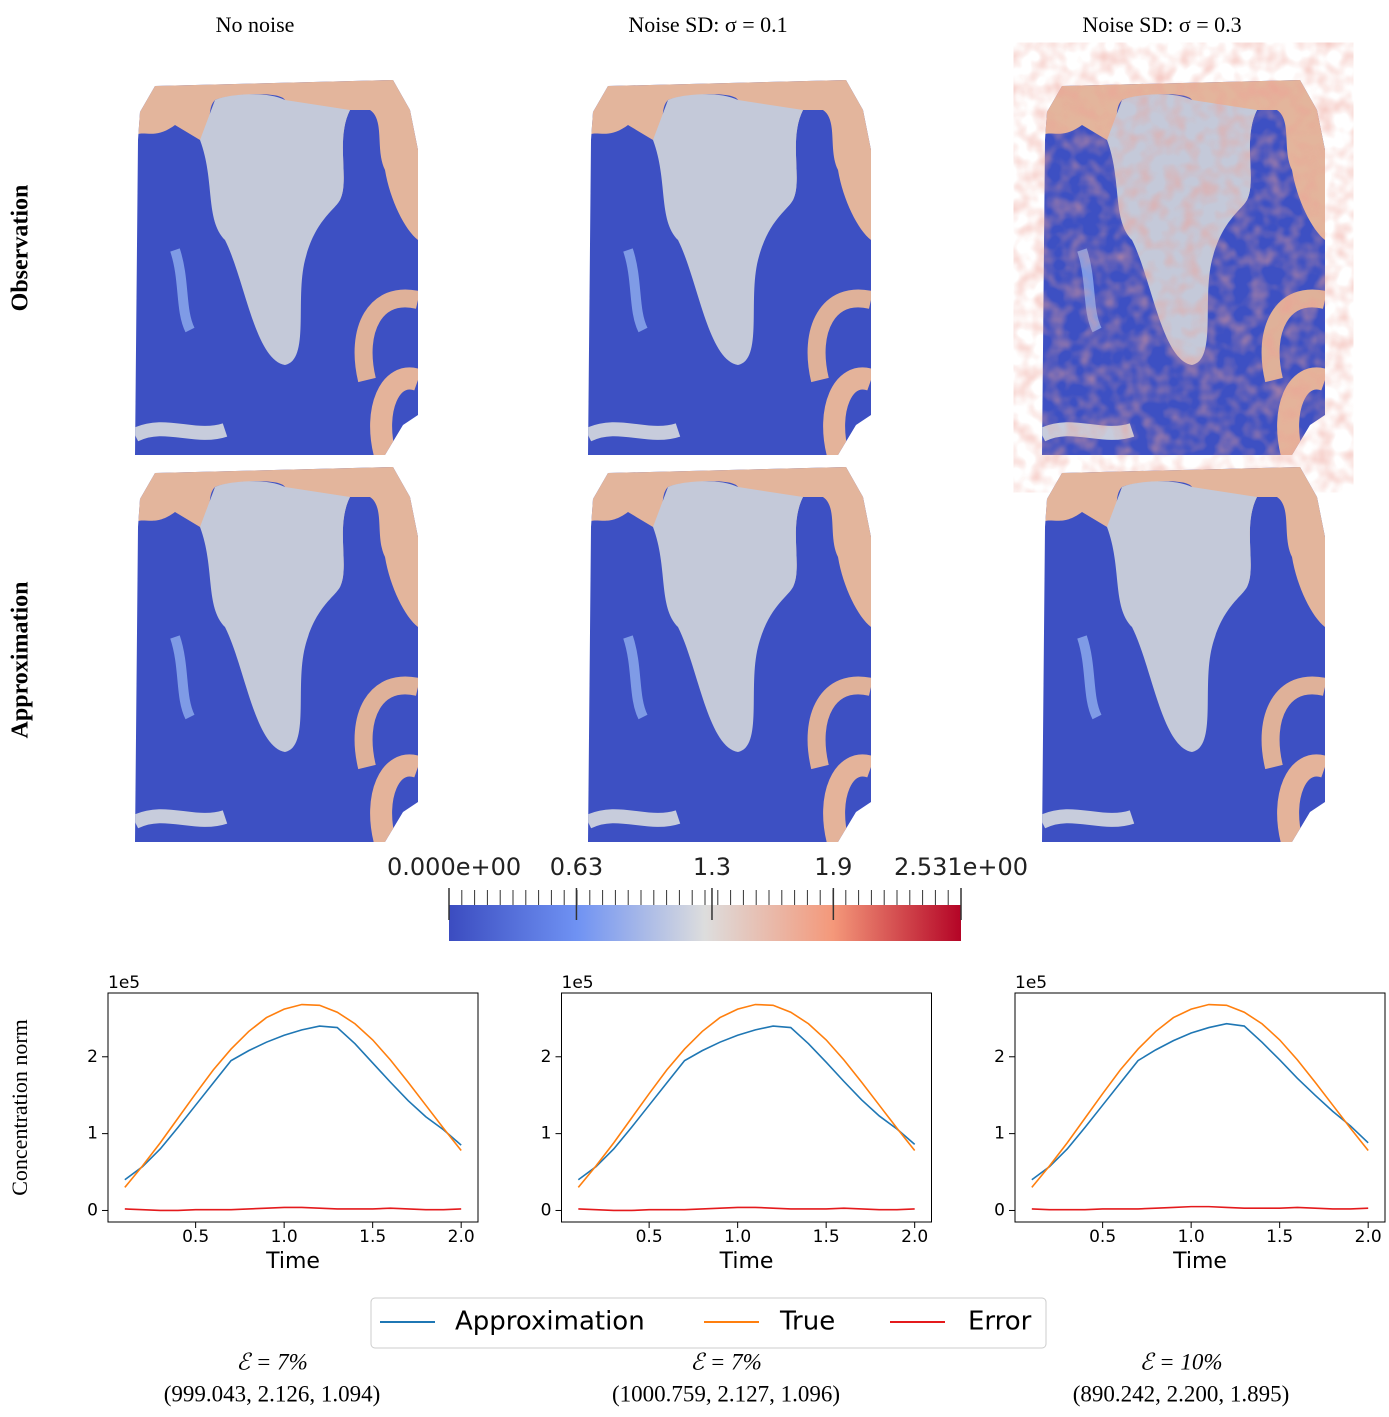 The width and height of the screenshot is (1389, 1417). Describe the element at coordinates (807, 1322) in the screenshot. I see `legend-label: True` at that location.